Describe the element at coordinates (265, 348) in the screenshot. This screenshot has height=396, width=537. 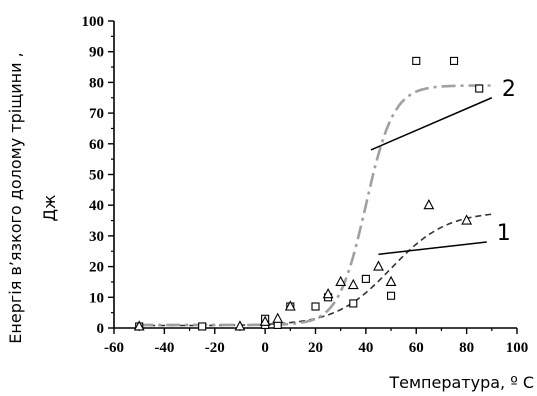
I see `x-tick-label: 0` at that location.